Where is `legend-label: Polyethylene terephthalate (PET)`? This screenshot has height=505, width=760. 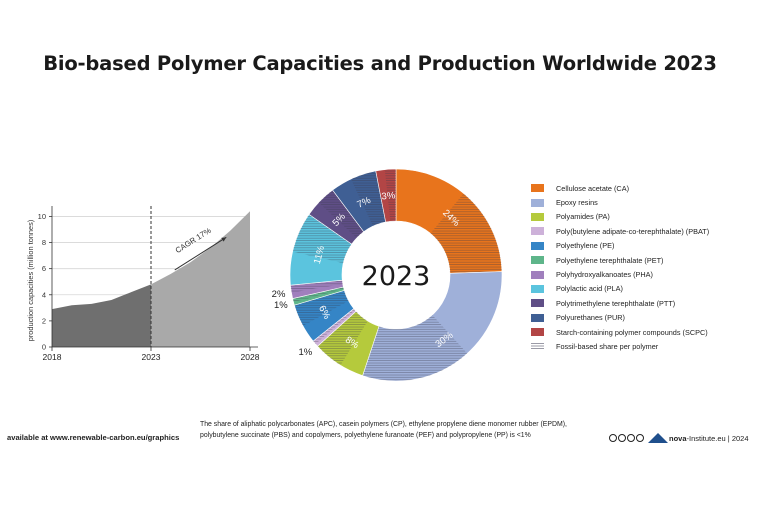 legend-label: Polyethylene terephthalate (PET) is located at coordinates (610, 260).